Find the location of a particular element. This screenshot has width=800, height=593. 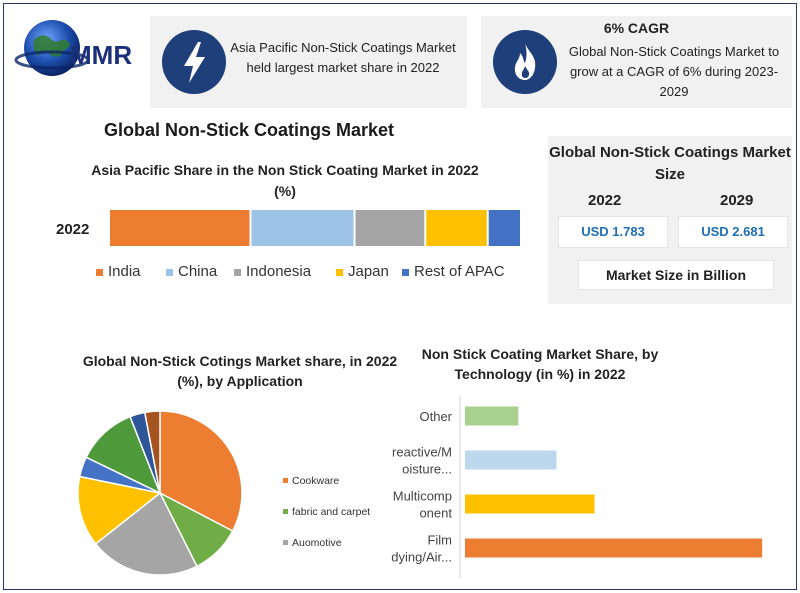

bar-segment-rest-of-apac is located at coordinates (504, 228).